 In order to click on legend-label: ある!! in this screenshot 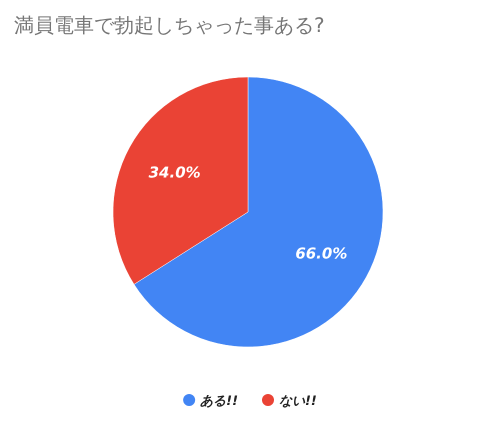, I will do `click(219, 401)`.